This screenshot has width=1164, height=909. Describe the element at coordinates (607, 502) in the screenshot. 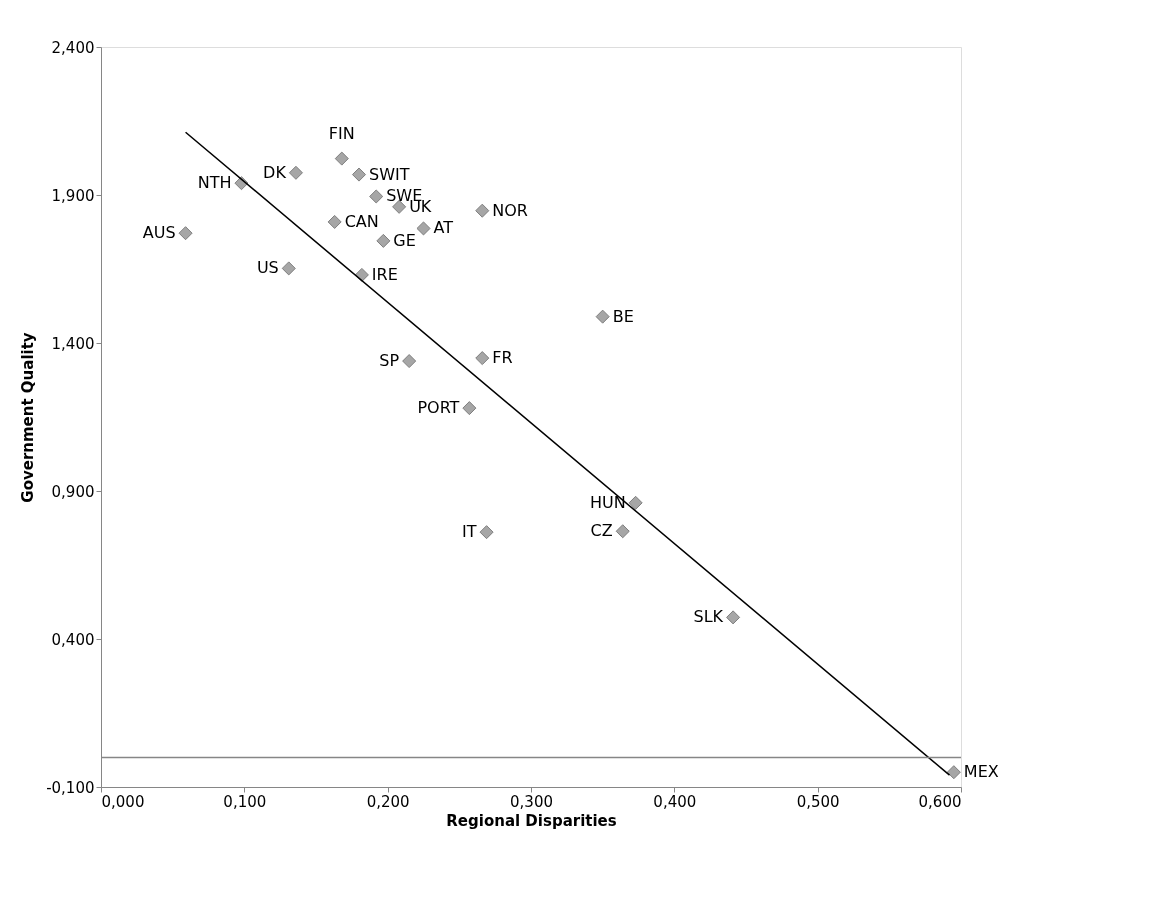

I see `annotation: HUN` at that location.